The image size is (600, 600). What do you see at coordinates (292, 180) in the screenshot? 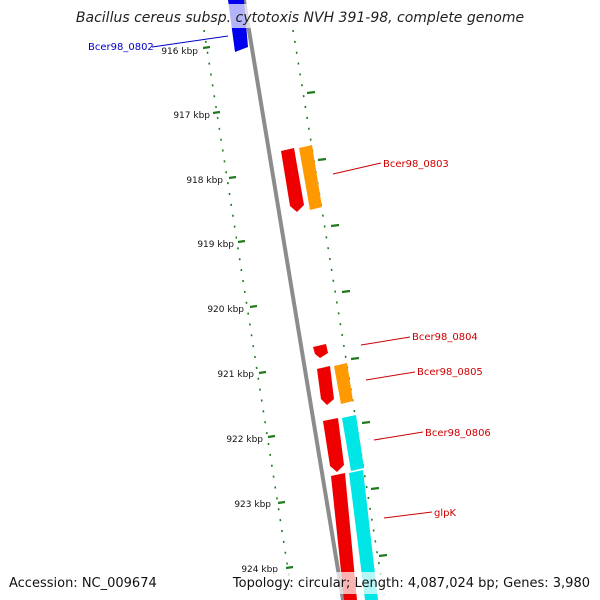
I see `gene-bcer98-0803-arrow` at bounding box center [292, 180].